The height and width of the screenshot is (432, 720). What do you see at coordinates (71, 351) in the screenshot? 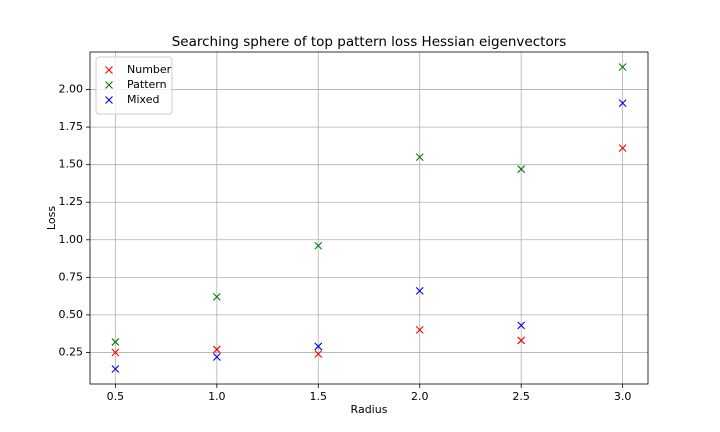
I see `y-tick-label: 0.25` at bounding box center [71, 351].